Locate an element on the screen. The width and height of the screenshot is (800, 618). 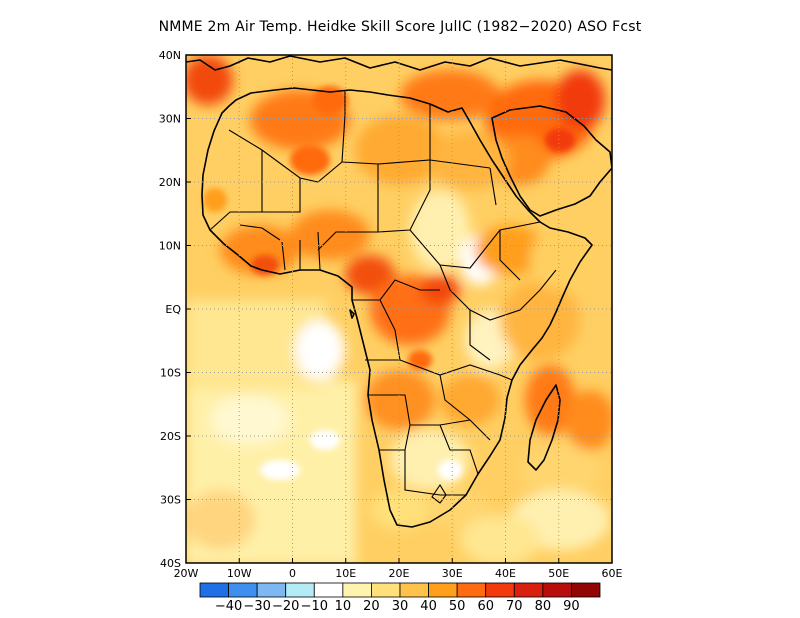
y-tick-label: 40S is located at coordinates (170, 563).